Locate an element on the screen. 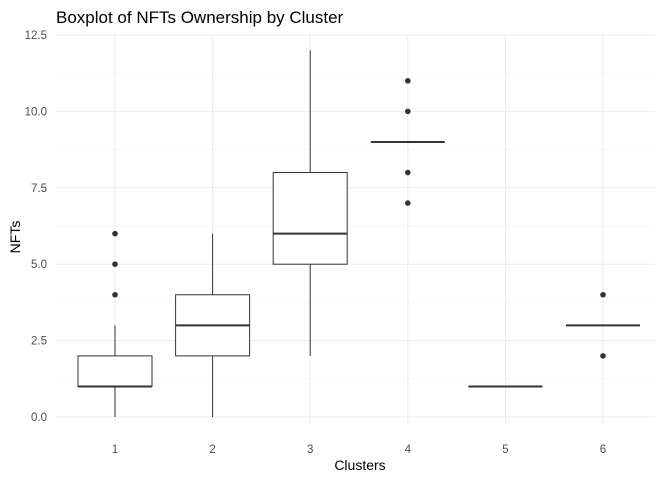  x-tick-label: 5 is located at coordinates (505, 450).